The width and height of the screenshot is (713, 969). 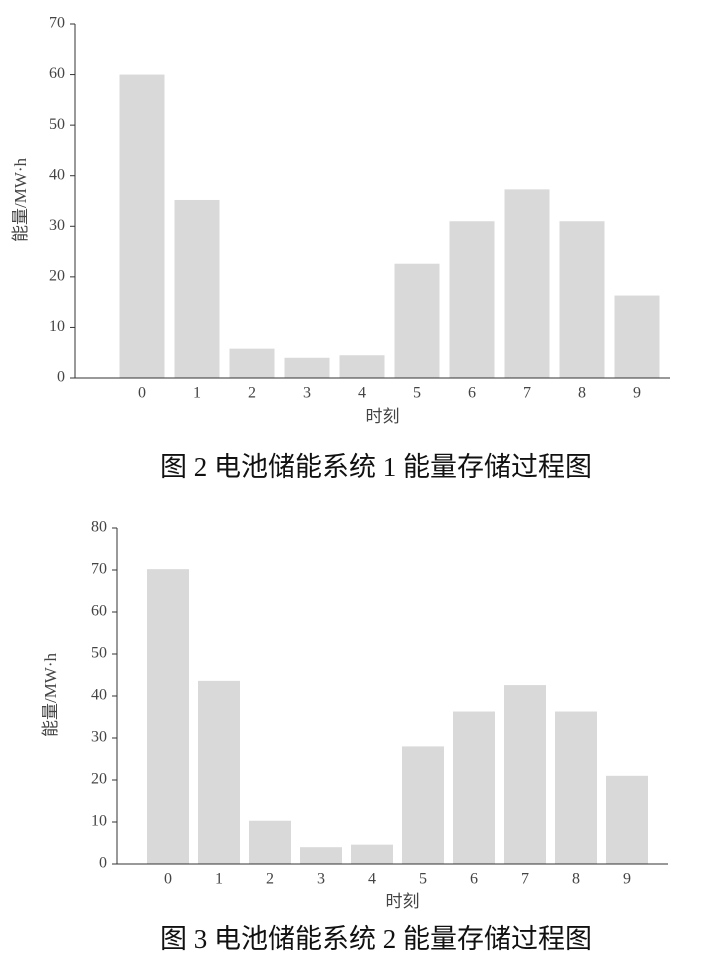 I want to click on caption: 图 2 电池储能系统 1 能量存储过程图, so click(x=376, y=467).